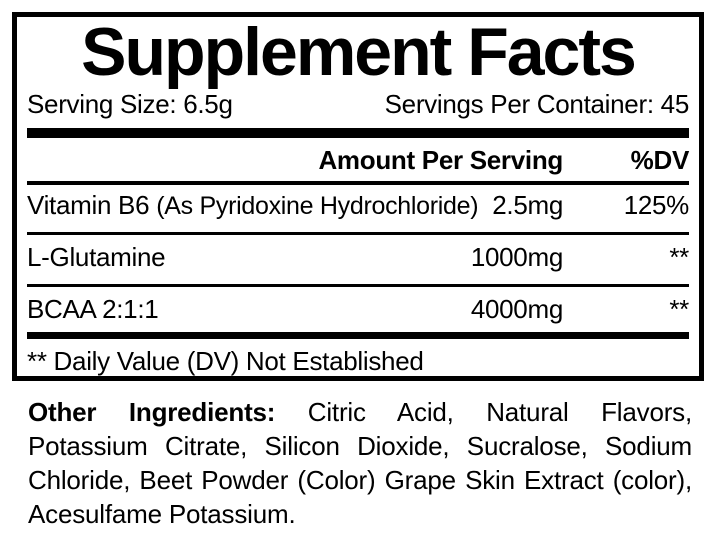 The width and height of the screenshot is (716, 535). Describe the element at coordinates (359, 52) in the screenshot. I see `panel-title: Supplement Facts` at that location.